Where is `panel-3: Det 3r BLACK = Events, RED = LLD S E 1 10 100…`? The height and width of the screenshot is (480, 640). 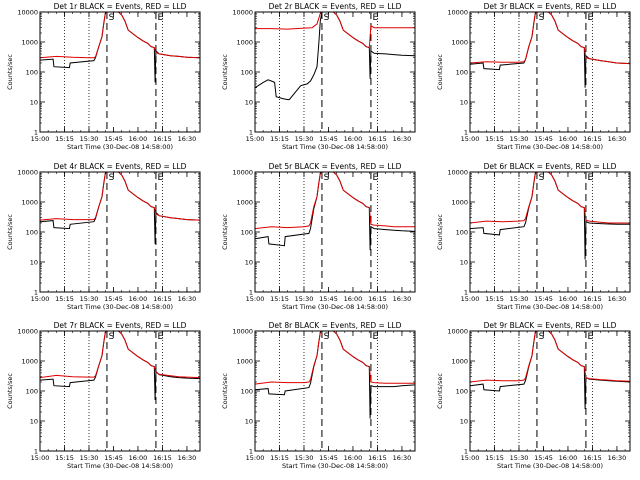
panel-3: Det 3r BLACK = Events, RED = LLD S E 1 10 100… is located at coordinates (533, 76).